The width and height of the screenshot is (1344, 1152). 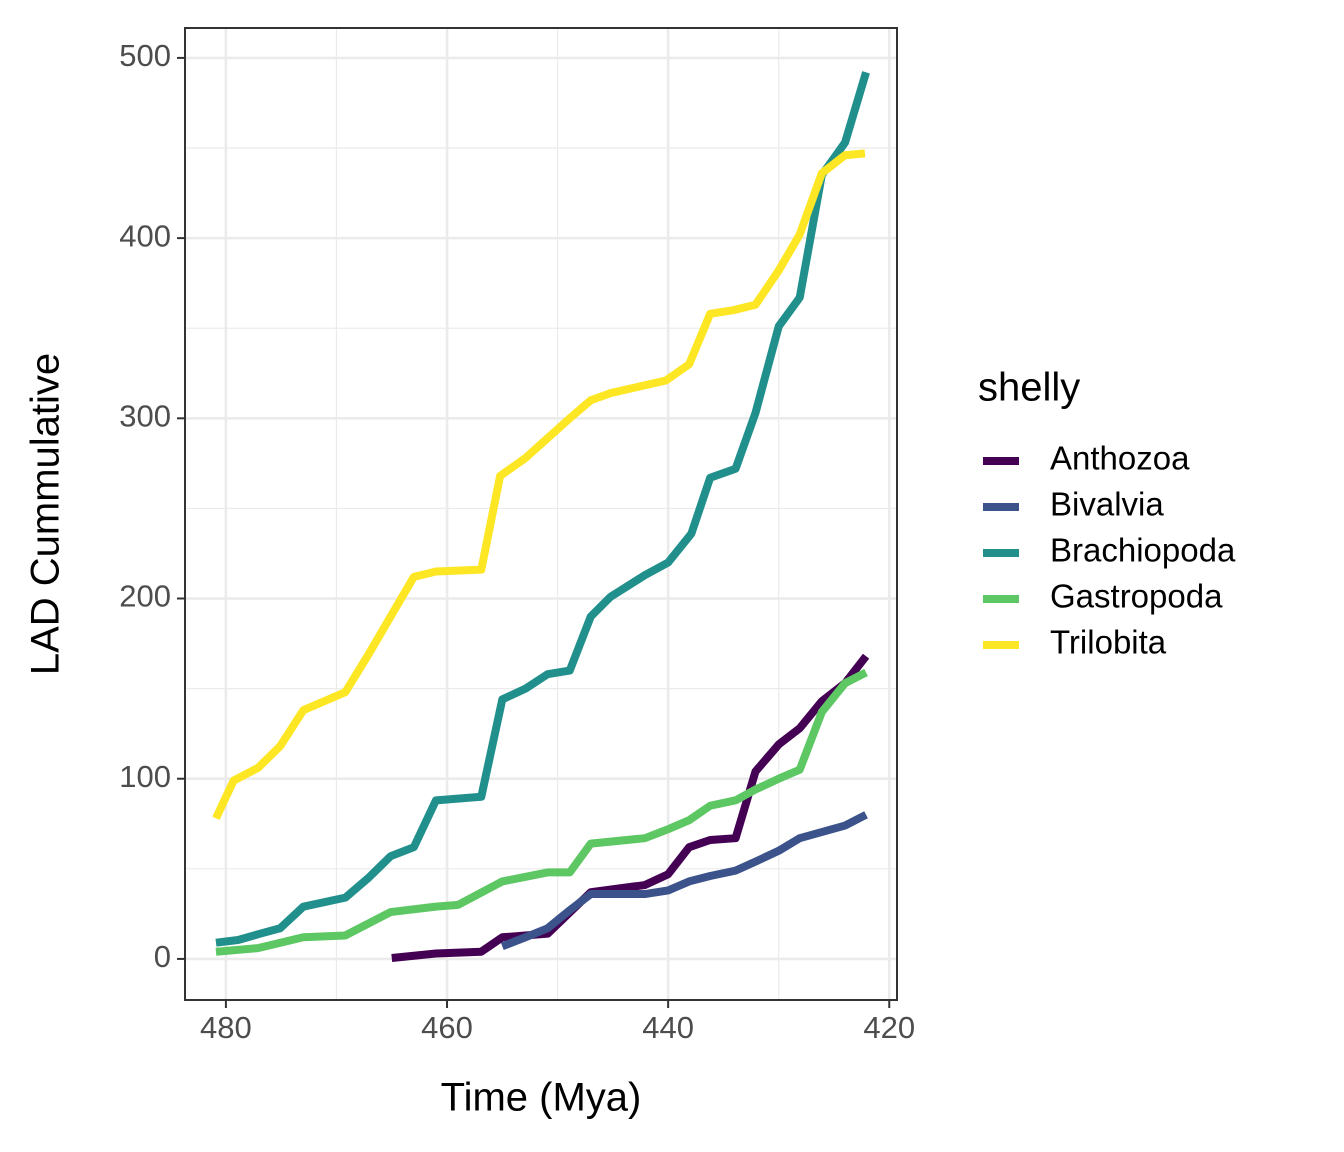 What do you see at coordinates (1108, 642) in the screenshot?
I see `legend-label: Trilobita` at bounding box center [1108, 642].